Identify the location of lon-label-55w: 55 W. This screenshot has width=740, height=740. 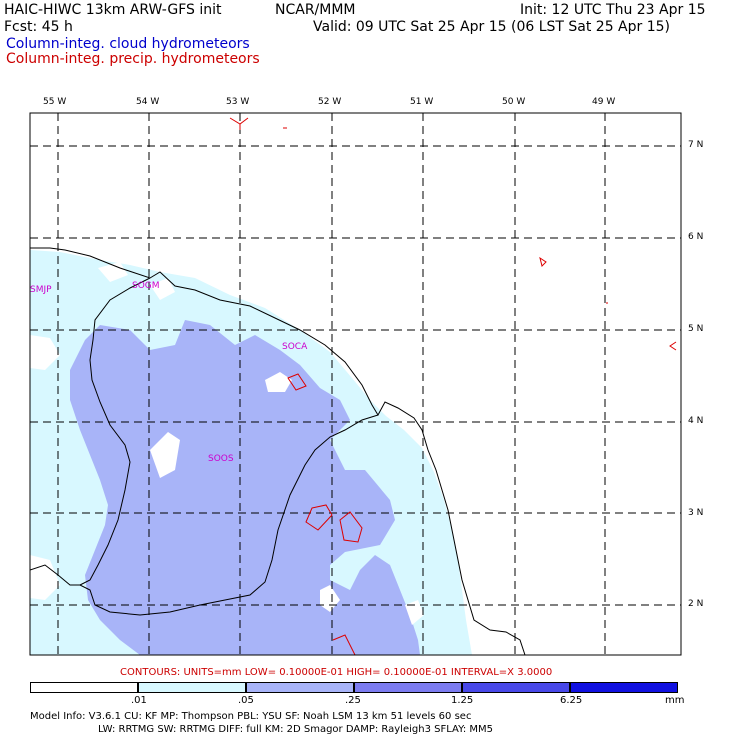
(55, 102).